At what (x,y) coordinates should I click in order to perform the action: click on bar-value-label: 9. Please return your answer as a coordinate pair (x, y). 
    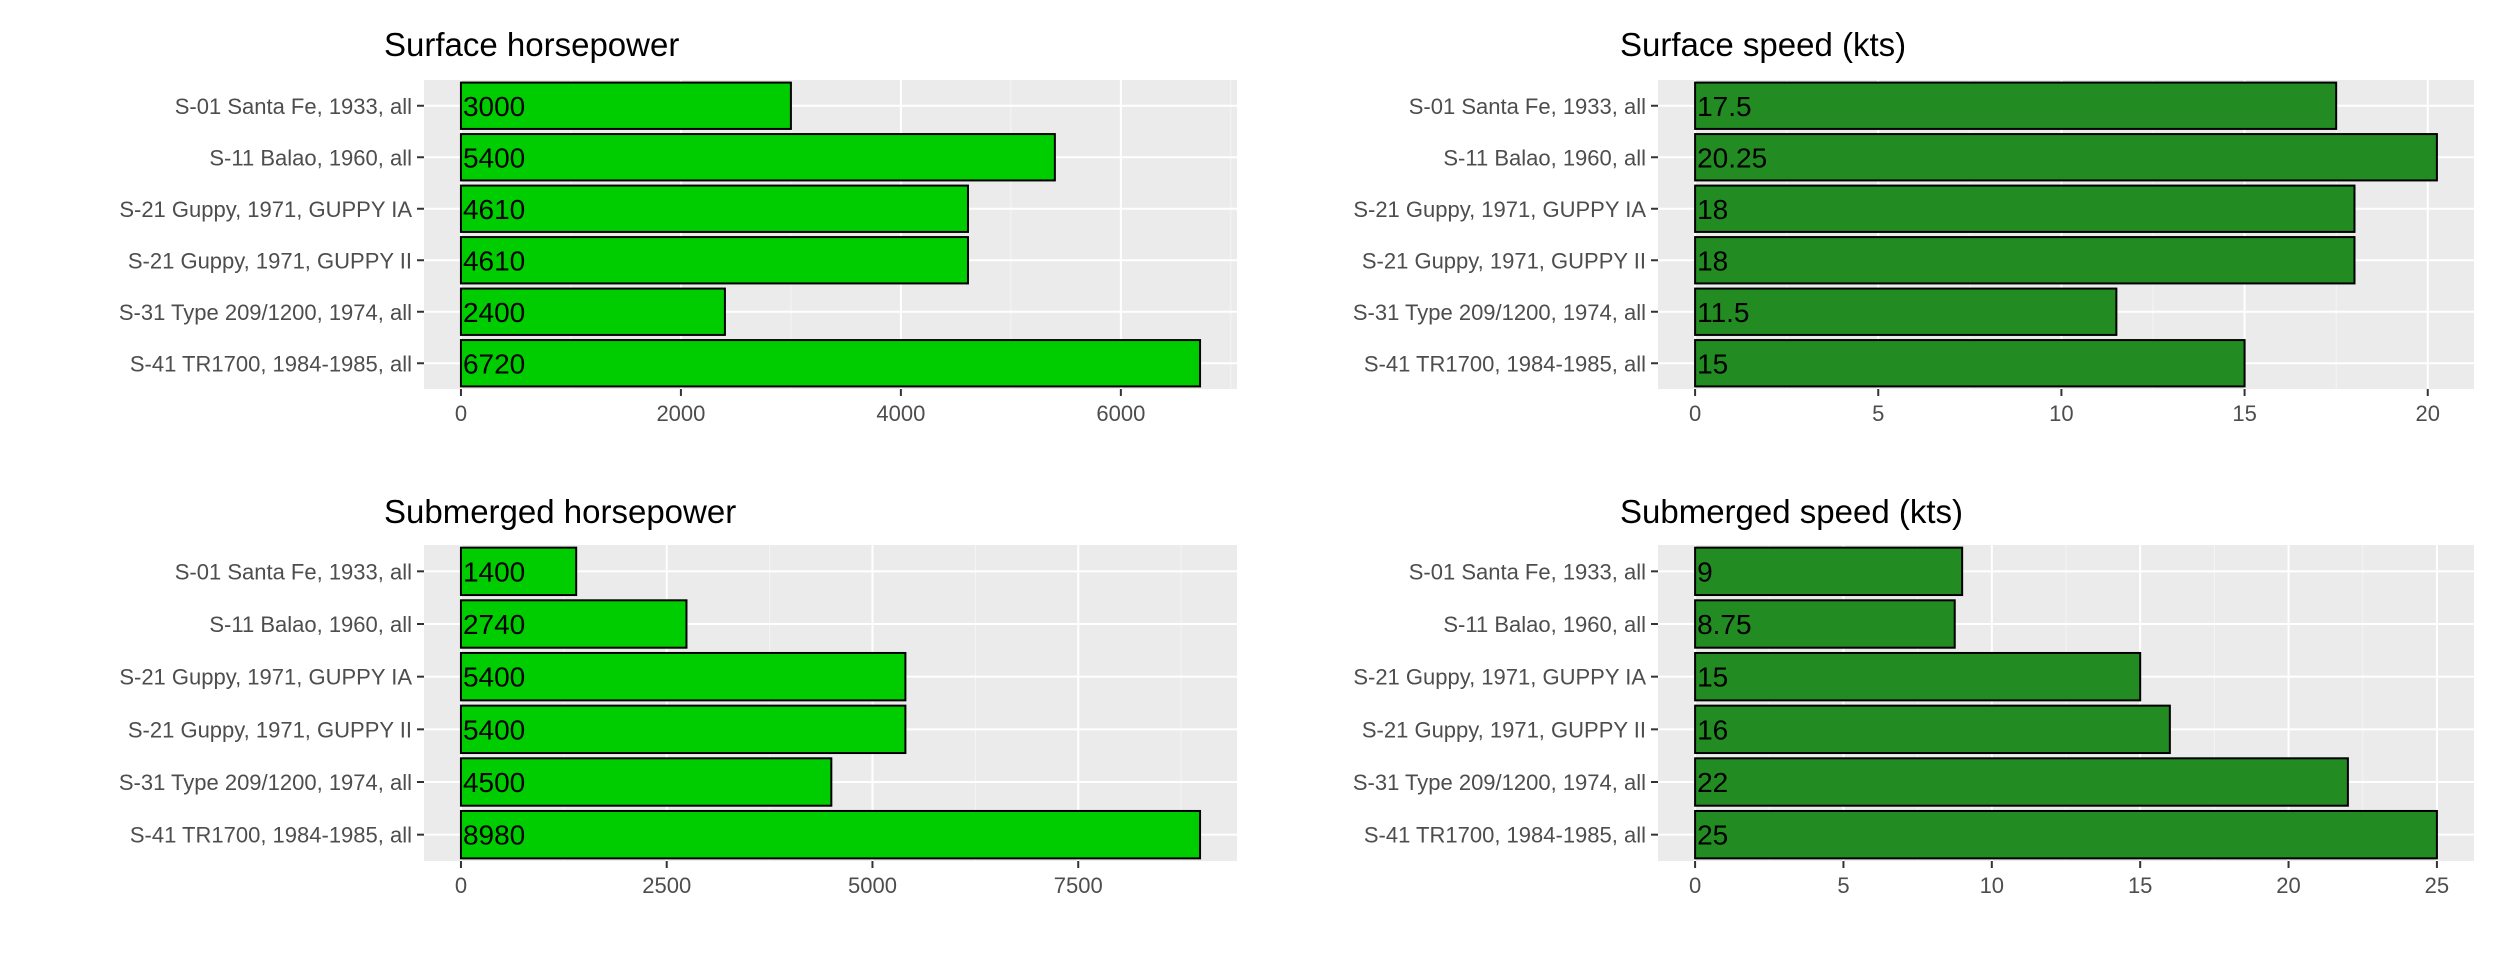
    Looking at the image, I should click on (1705, 571).